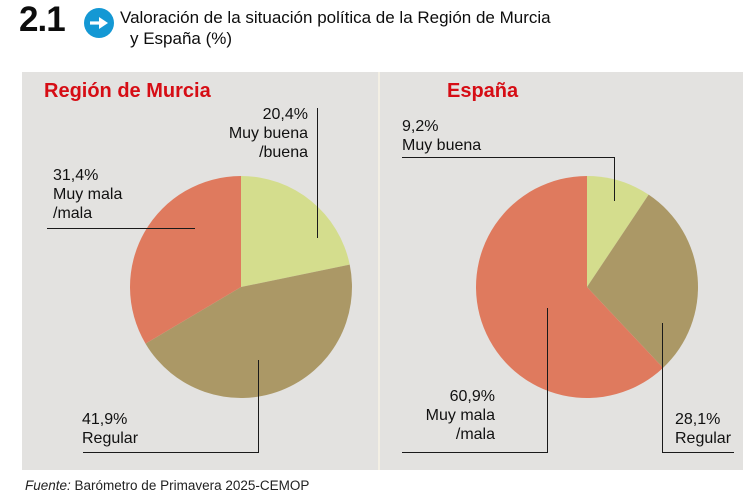  Describe the element at coordinates (190, 485) in the screenshot. I see `source-text: Barómetro de Primavera 2025-CEMOP` at that location.